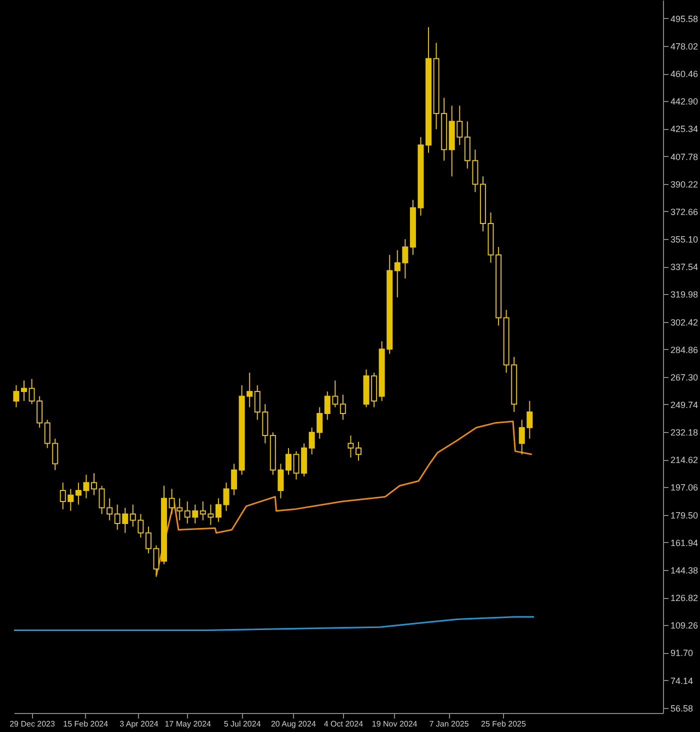 This screenshot has height=732, width=700. Describe the element at coordinates (86, 724) in the screenshot. I see `x-tick-label: 15 Feb 2024` at that location.